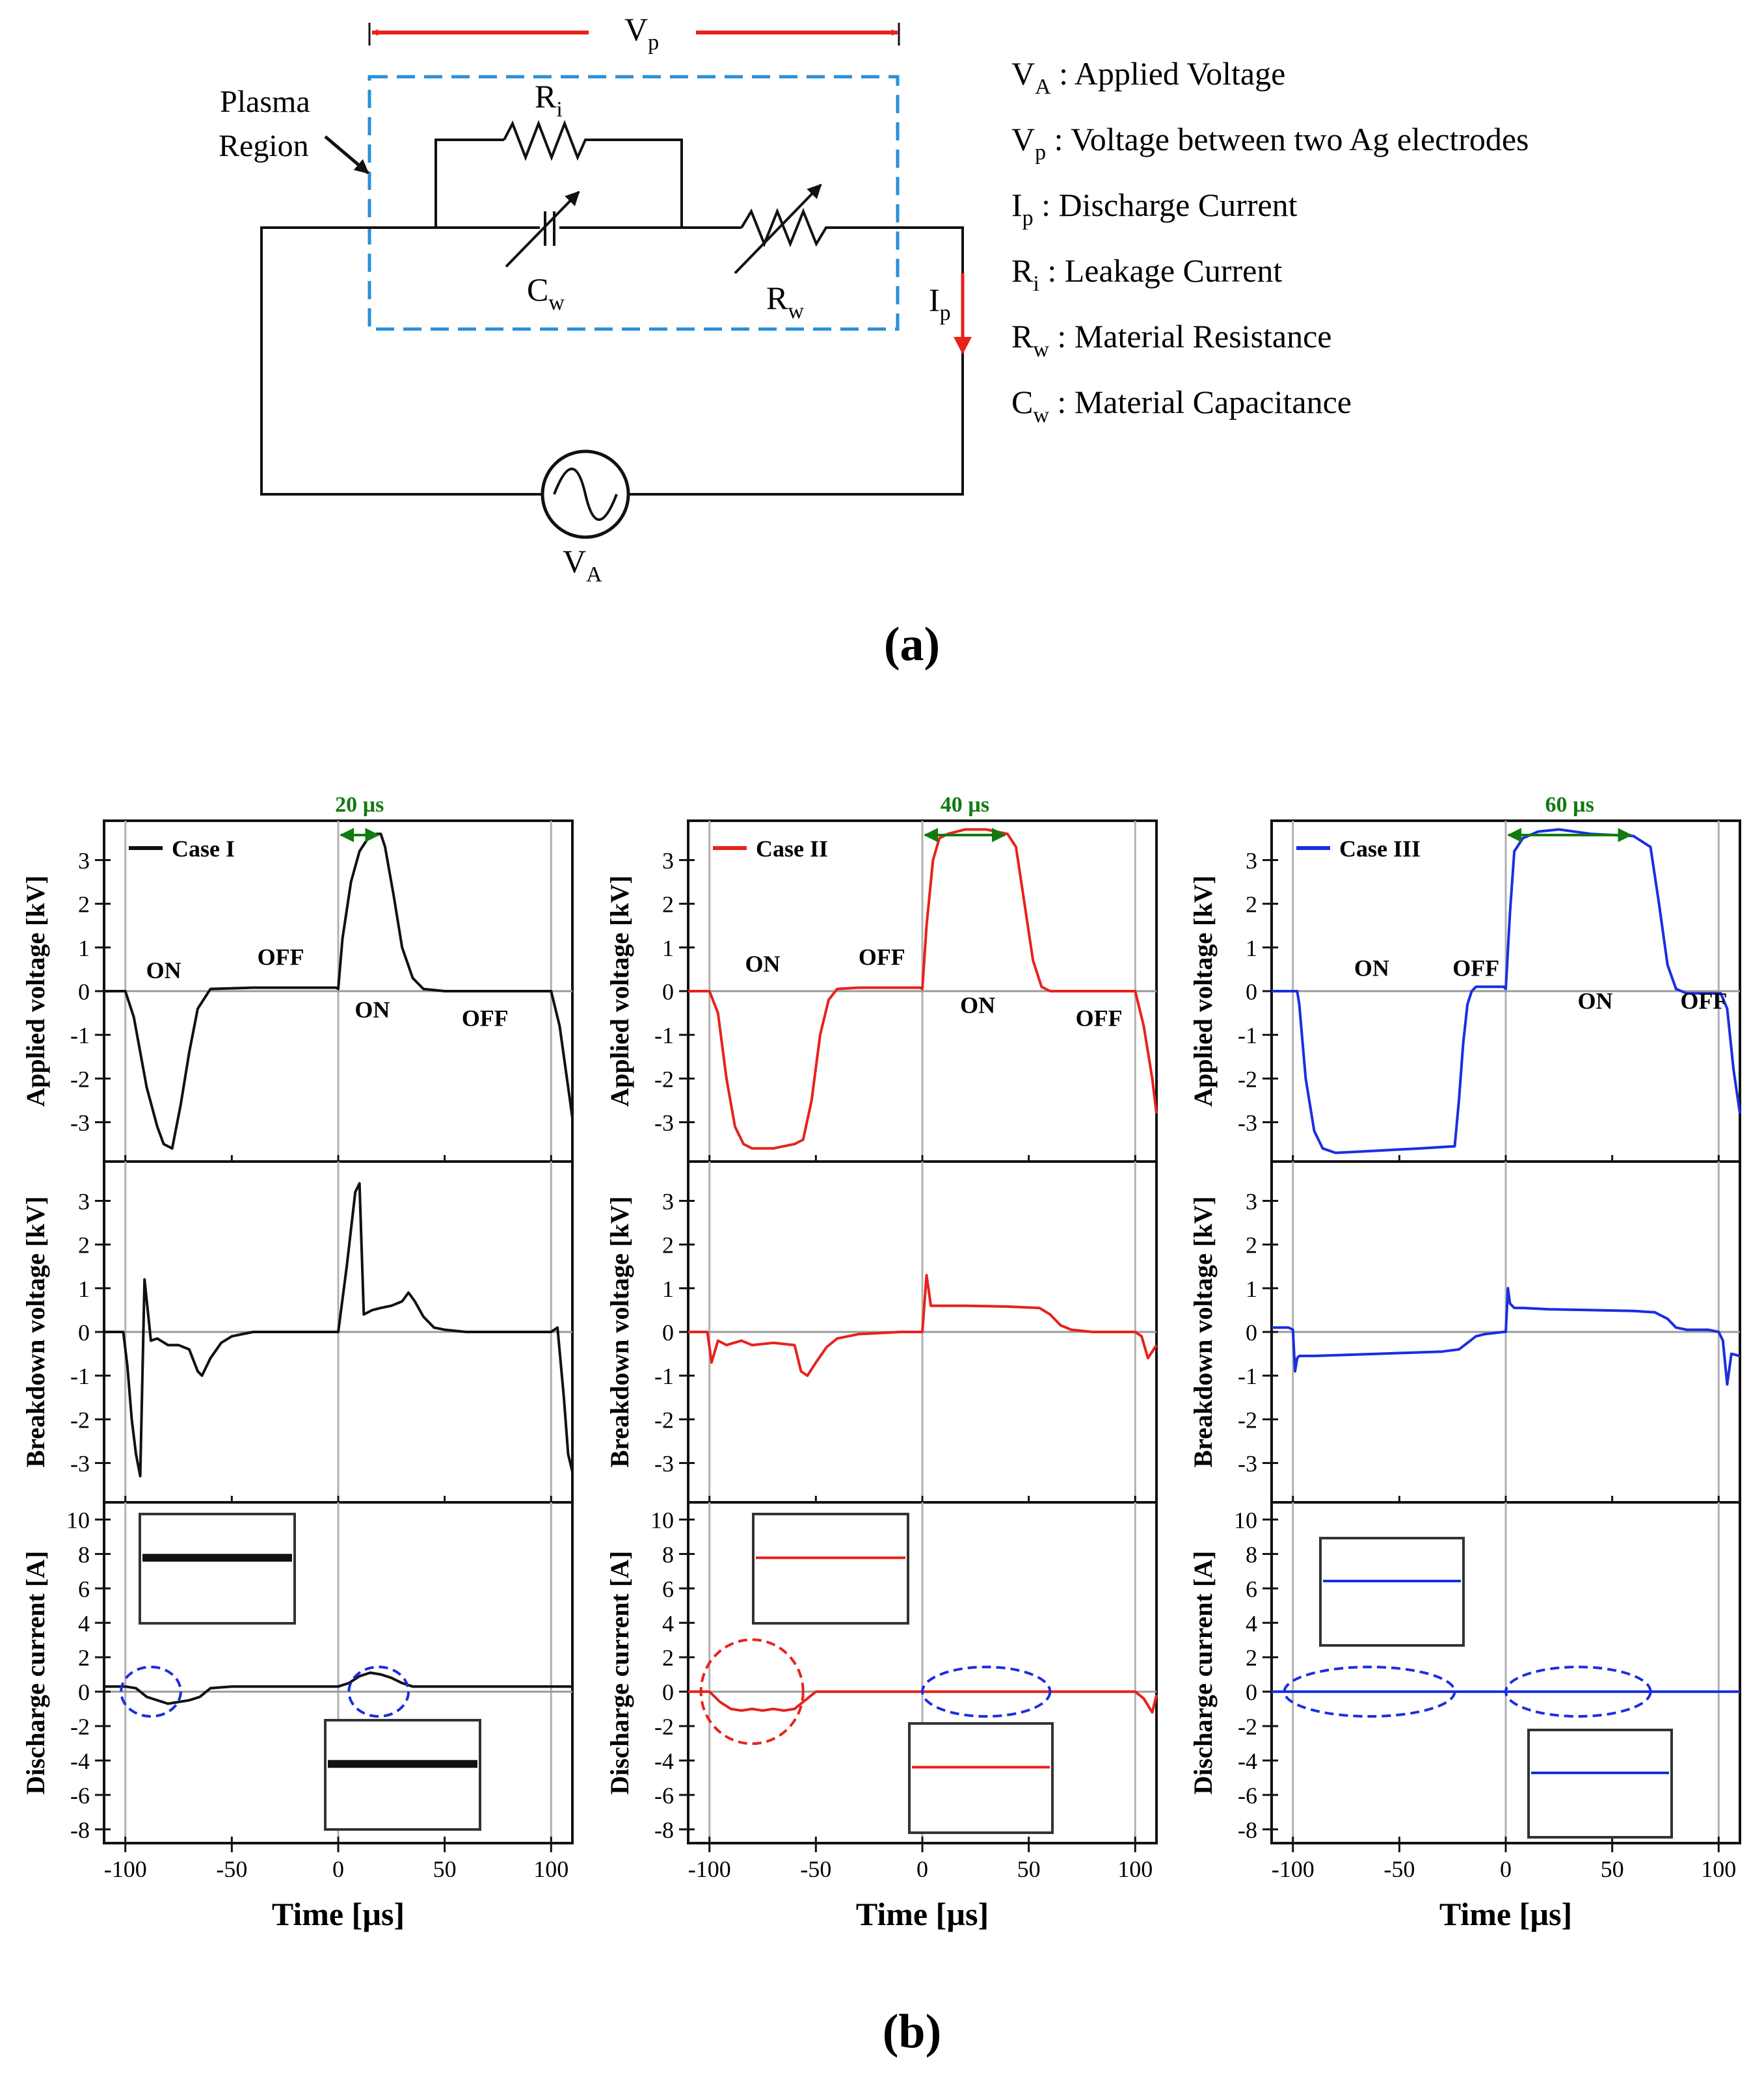  Describe the element at coordinates (1154, 209) in the screenshot. I see `symbol-definition: Ip : Discharge Current` at that location.